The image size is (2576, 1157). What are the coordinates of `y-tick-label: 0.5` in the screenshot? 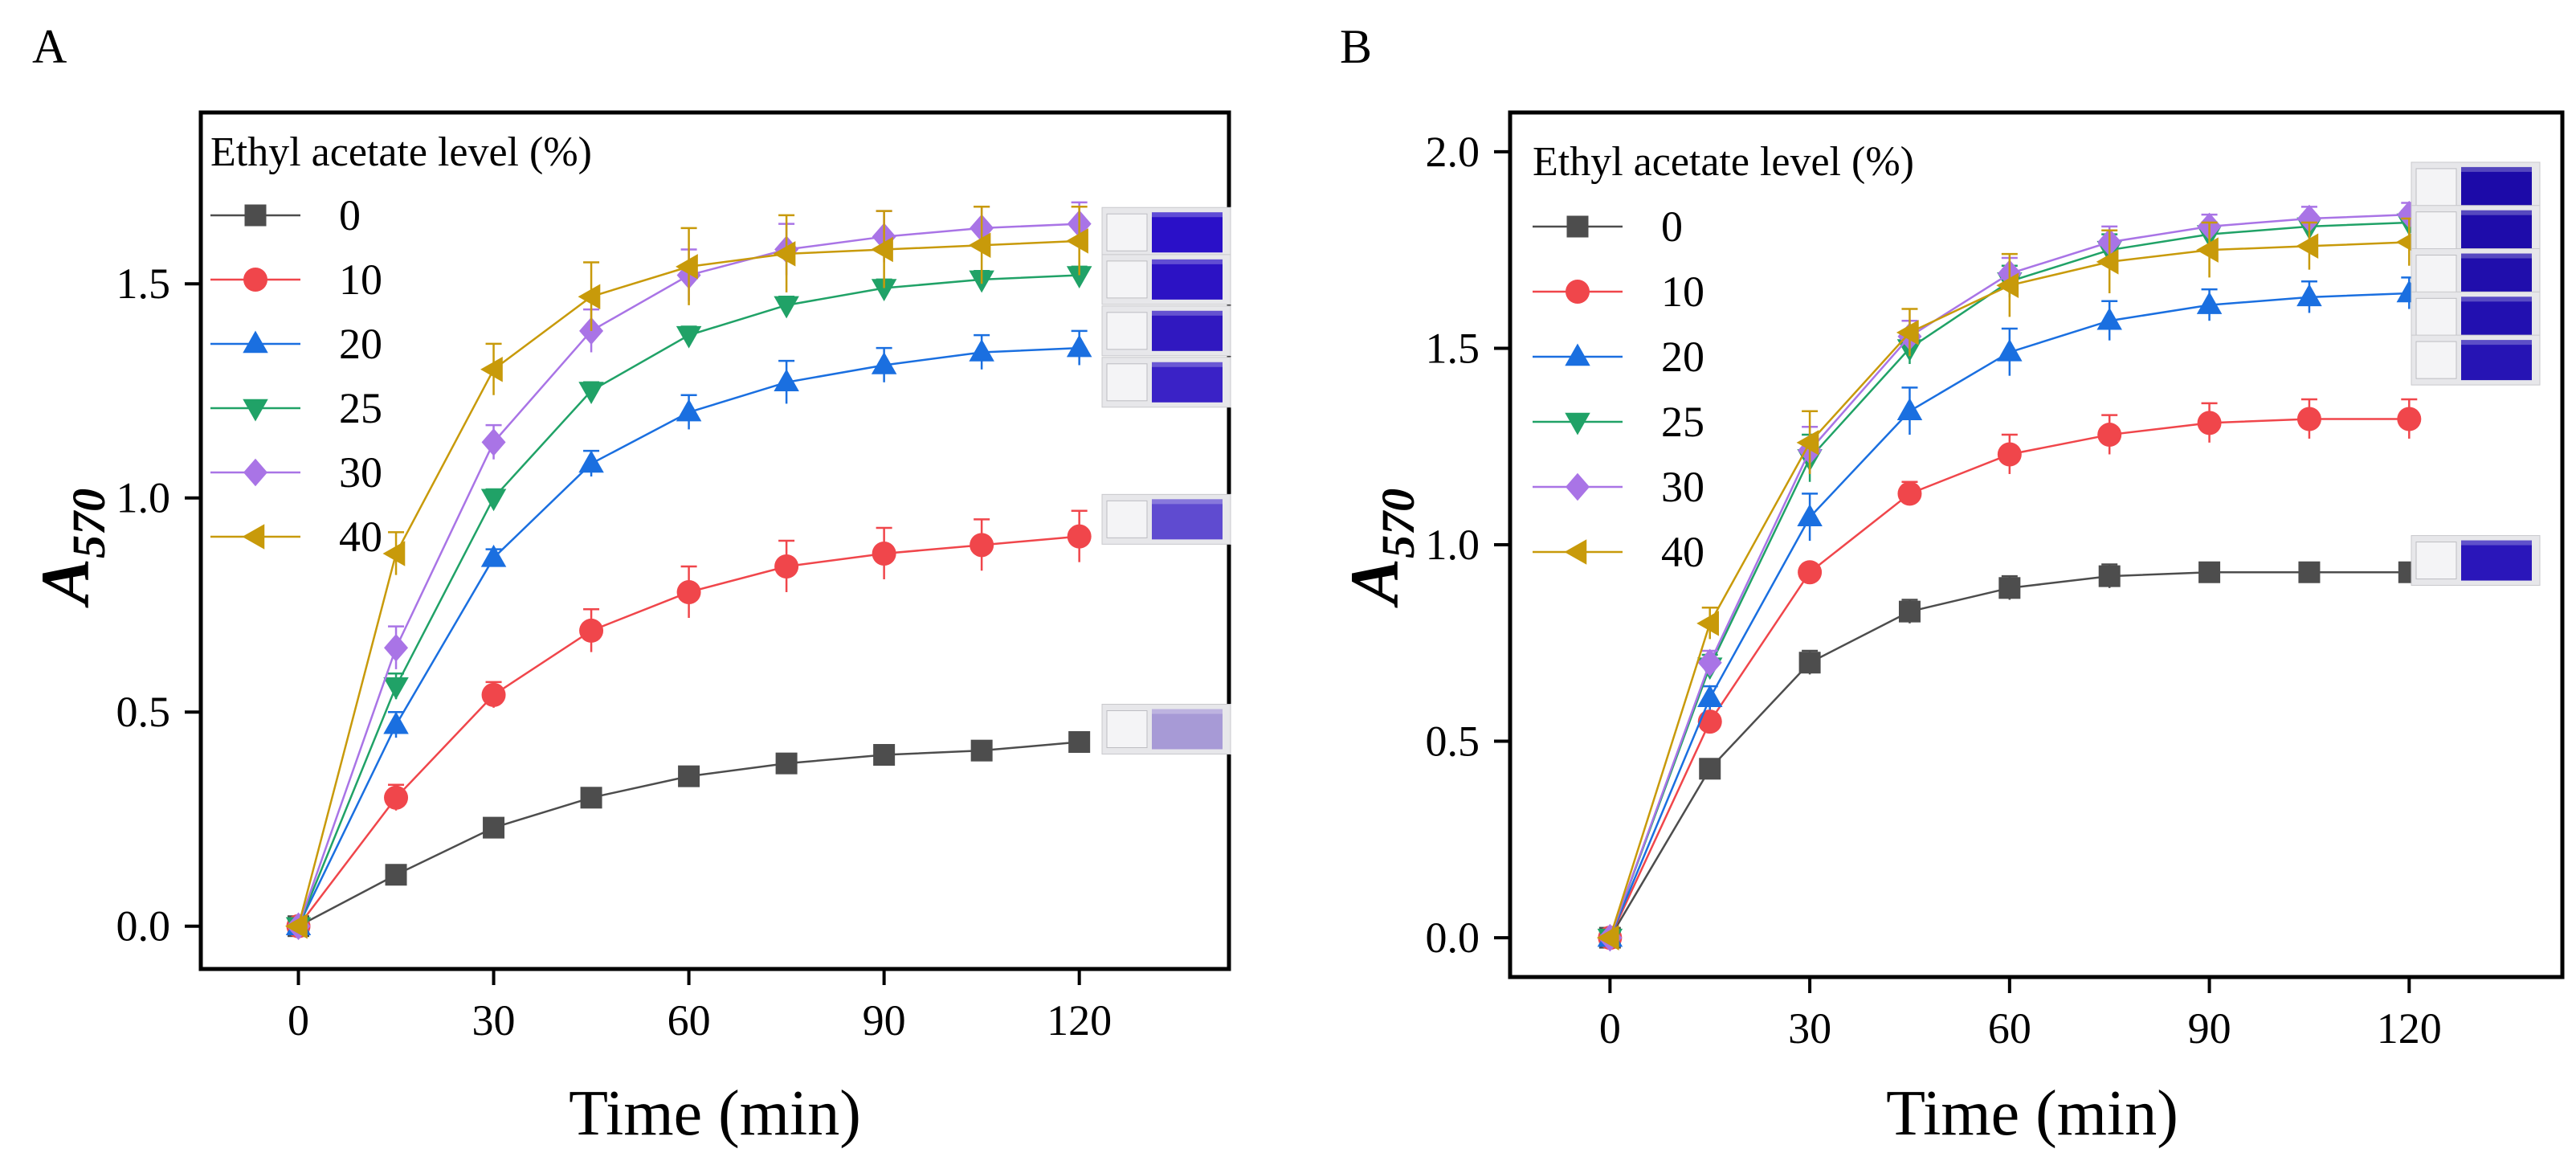 It's located at (143, 712).